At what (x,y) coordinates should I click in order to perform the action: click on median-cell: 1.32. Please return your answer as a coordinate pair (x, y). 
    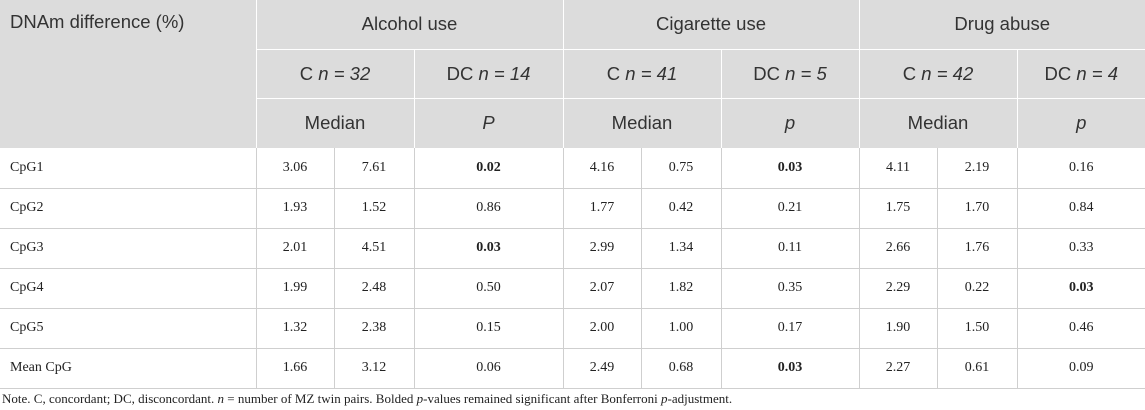
    Looking at the image, I should click on (294, 328).